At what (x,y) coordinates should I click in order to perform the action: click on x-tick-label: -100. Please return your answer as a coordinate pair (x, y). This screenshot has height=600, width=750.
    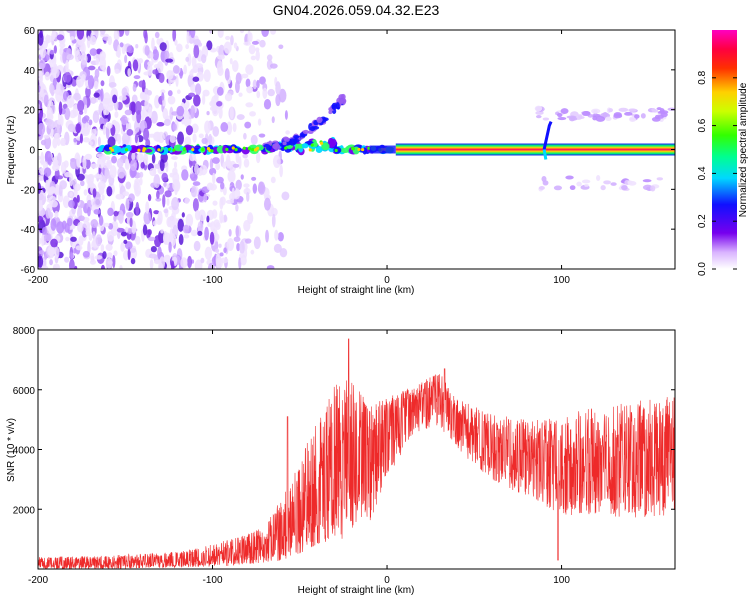
    Looking at the image, I should click on (213, 280).